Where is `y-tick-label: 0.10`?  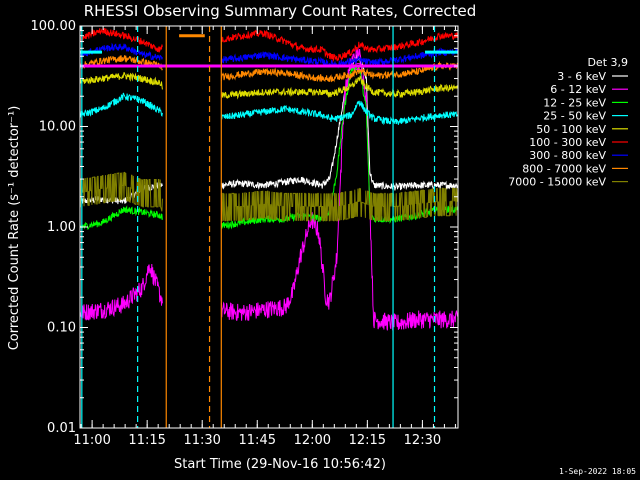 y-tick-label: 0.10 is located at coordinates (61, 328).